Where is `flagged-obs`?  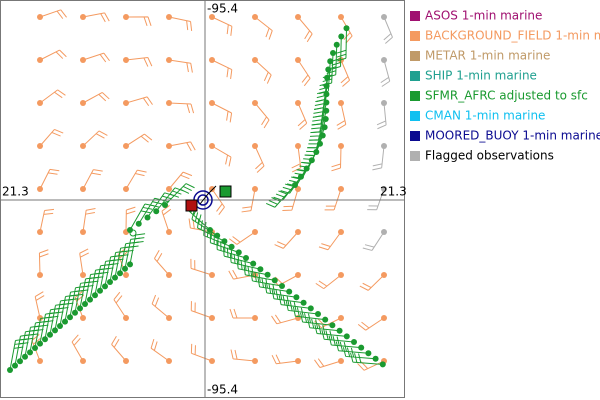
flagged-obs is located at coordinates (133, 233).